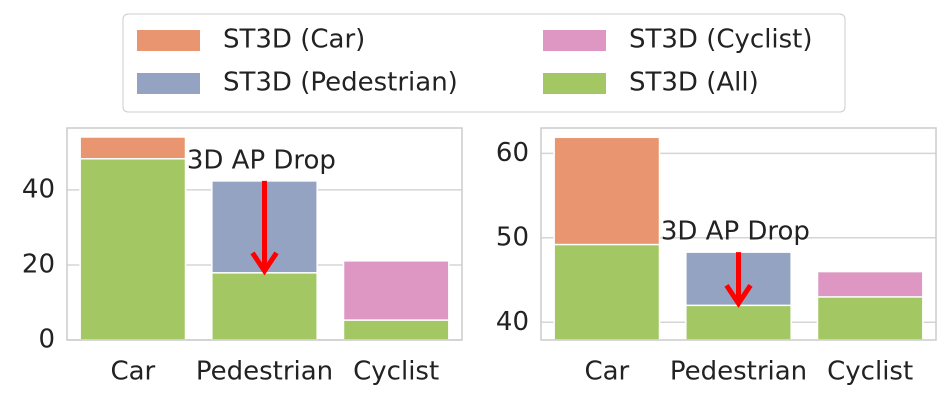  What do you see at coordinates (38, 264) in the screenshot?
I see `y-tick-label: 20` at bounding box center [38, 264].